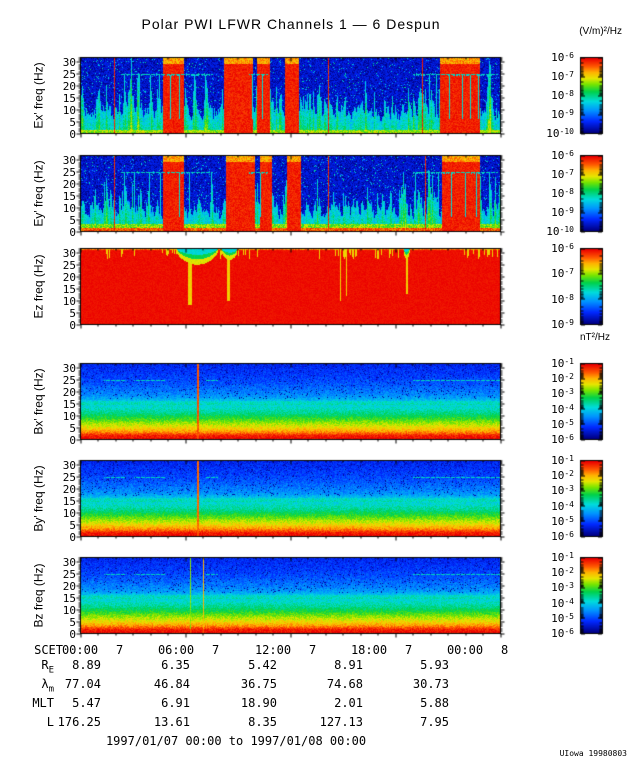 Image resolution: width=640 pixels, height=768 pixels. What do you see at coordinates (72, 325) in the screenshot?
I see `ytick-label-ez-0: 0` at bounding box center [72, 325].